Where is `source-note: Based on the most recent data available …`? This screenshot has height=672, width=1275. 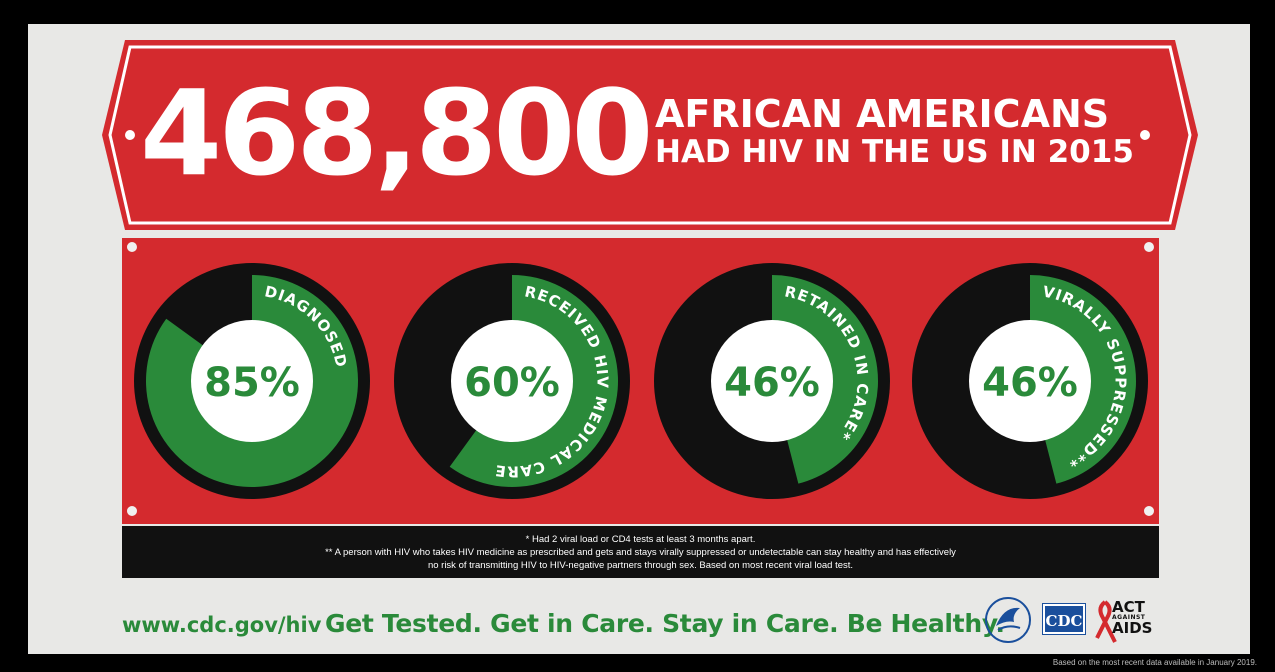
source-note: Based on the most recent data available … is located at coordinates (1154, 662).